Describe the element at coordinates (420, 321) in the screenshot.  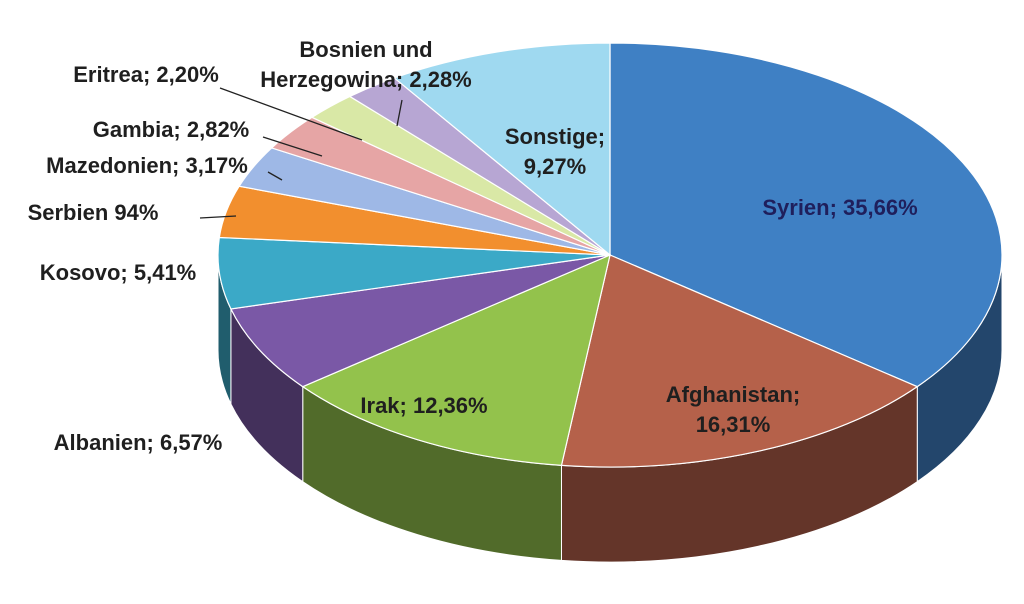
I see `pie-slice-albanien` at that location.